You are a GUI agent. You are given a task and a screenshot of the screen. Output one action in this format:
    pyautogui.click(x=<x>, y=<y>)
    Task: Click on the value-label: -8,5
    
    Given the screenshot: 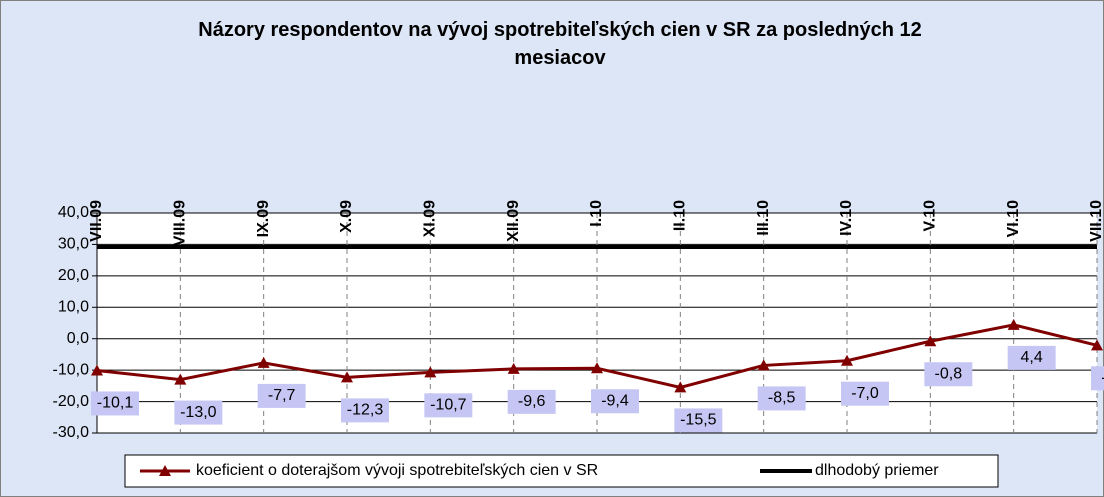 What is the action you would take?
    pyautogui.click(x=782, y=398)
    